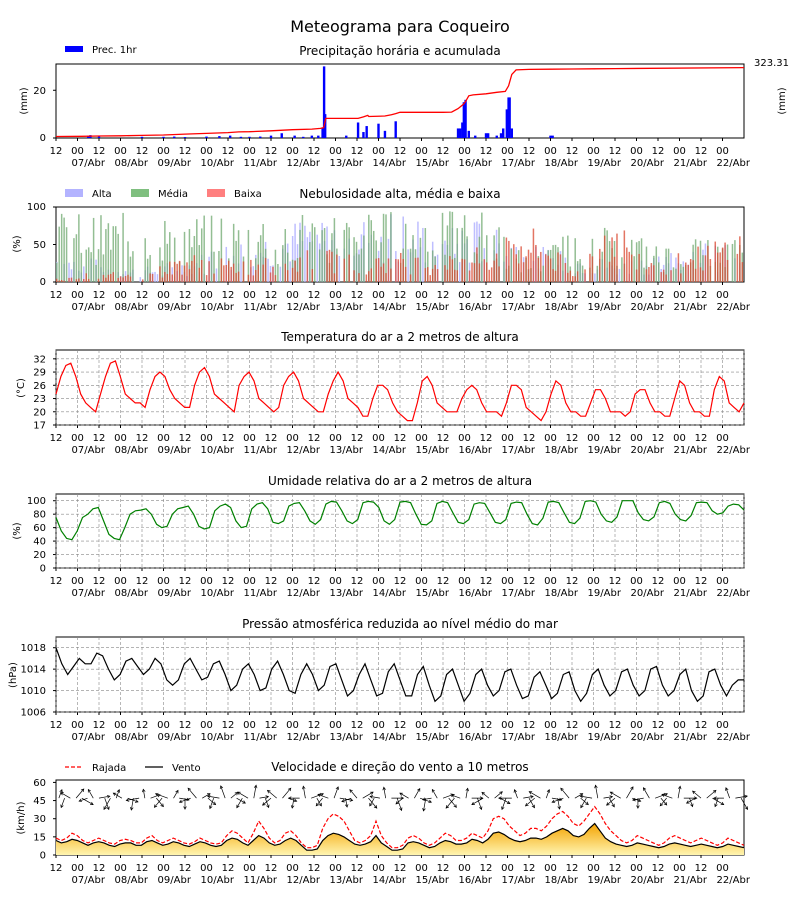 This screenshot has width=800, height=900. I want to click on humidity-date-label: 13/Abr, so click(347, 593).